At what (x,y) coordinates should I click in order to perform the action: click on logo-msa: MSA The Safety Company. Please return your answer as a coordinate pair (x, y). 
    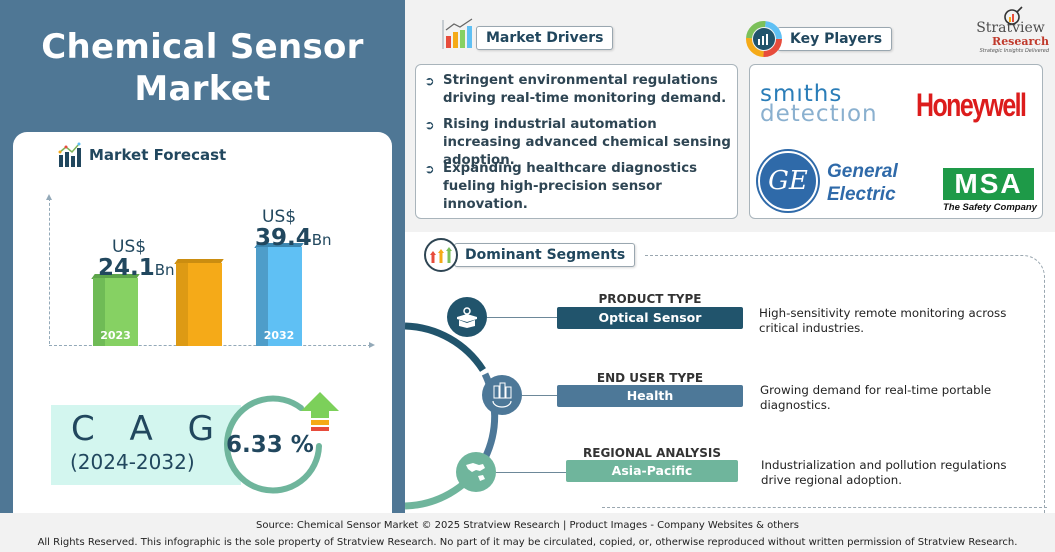
    Looking at the image, I should click on (990, 190).